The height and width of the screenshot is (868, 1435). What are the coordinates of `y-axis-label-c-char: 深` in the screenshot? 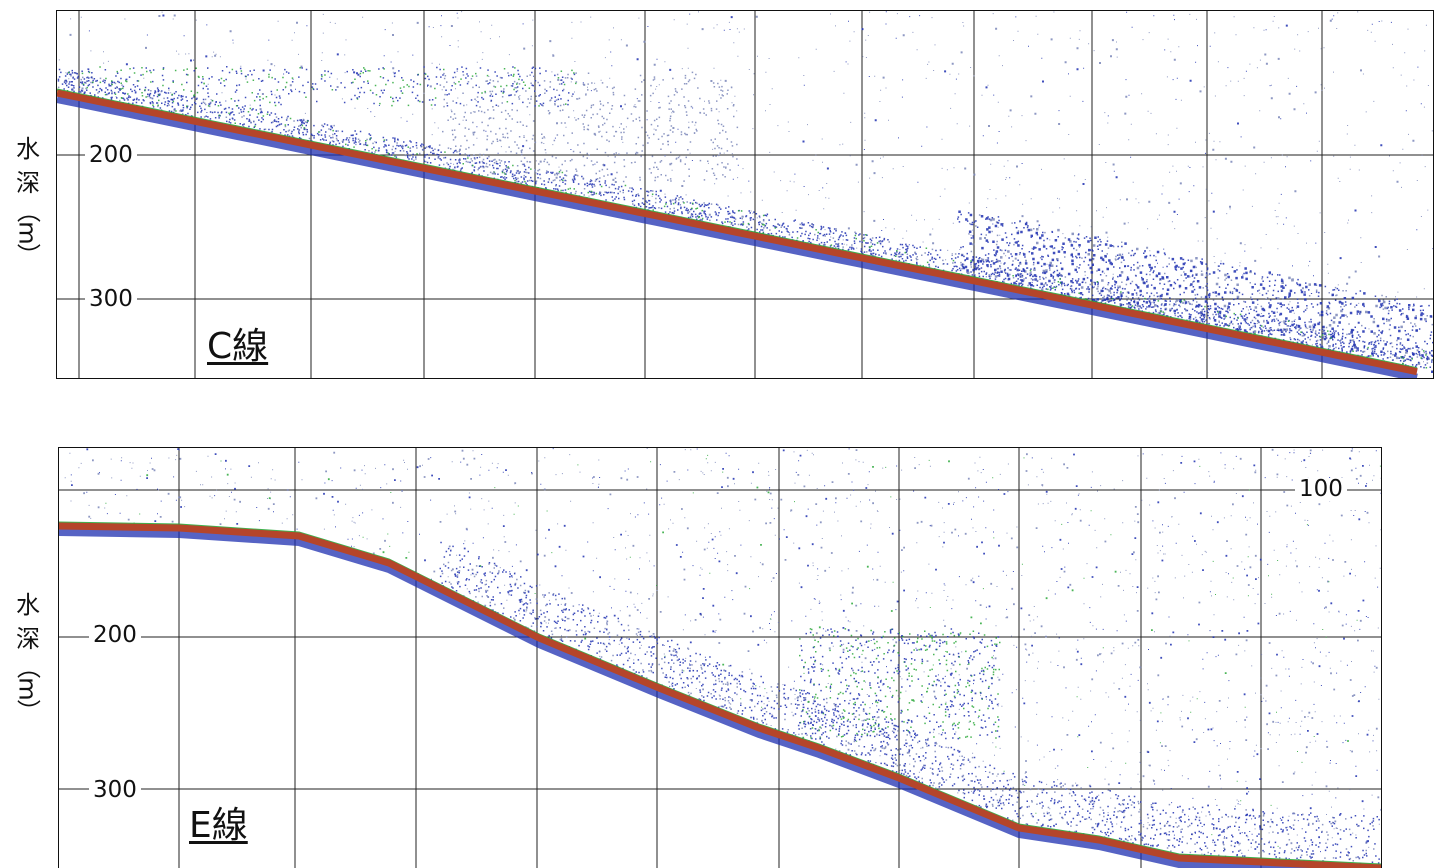 It's located at (28, 183).